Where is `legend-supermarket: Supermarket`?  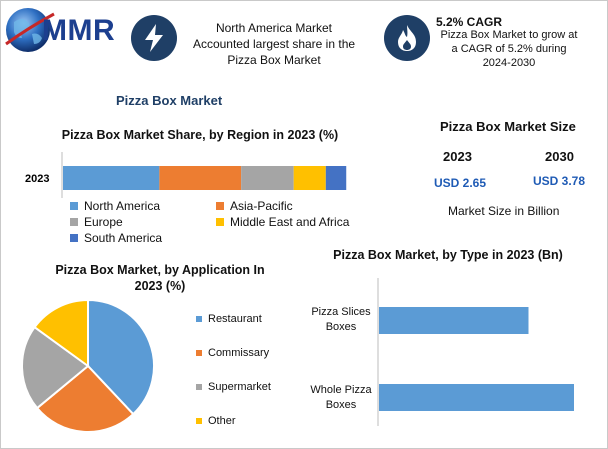
legend-supermarket: Supermarket is located at coordinates (233, 387).